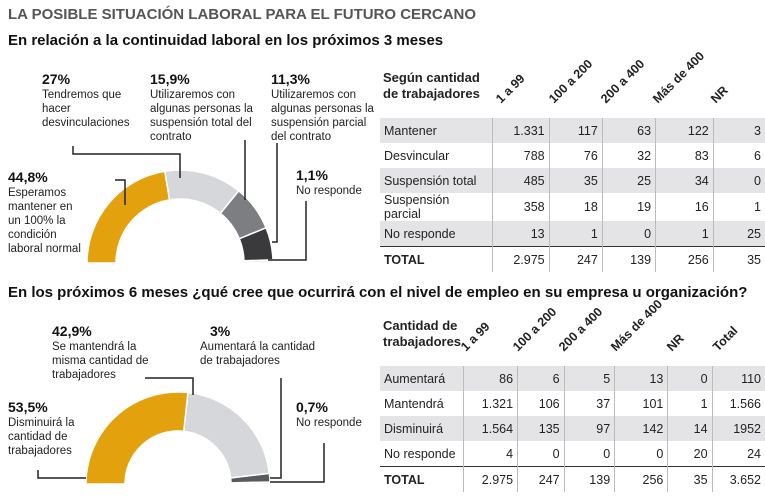  I want to click on label-27: 27% Tendremos que hacer desvinculaciones, so click(86, 100).